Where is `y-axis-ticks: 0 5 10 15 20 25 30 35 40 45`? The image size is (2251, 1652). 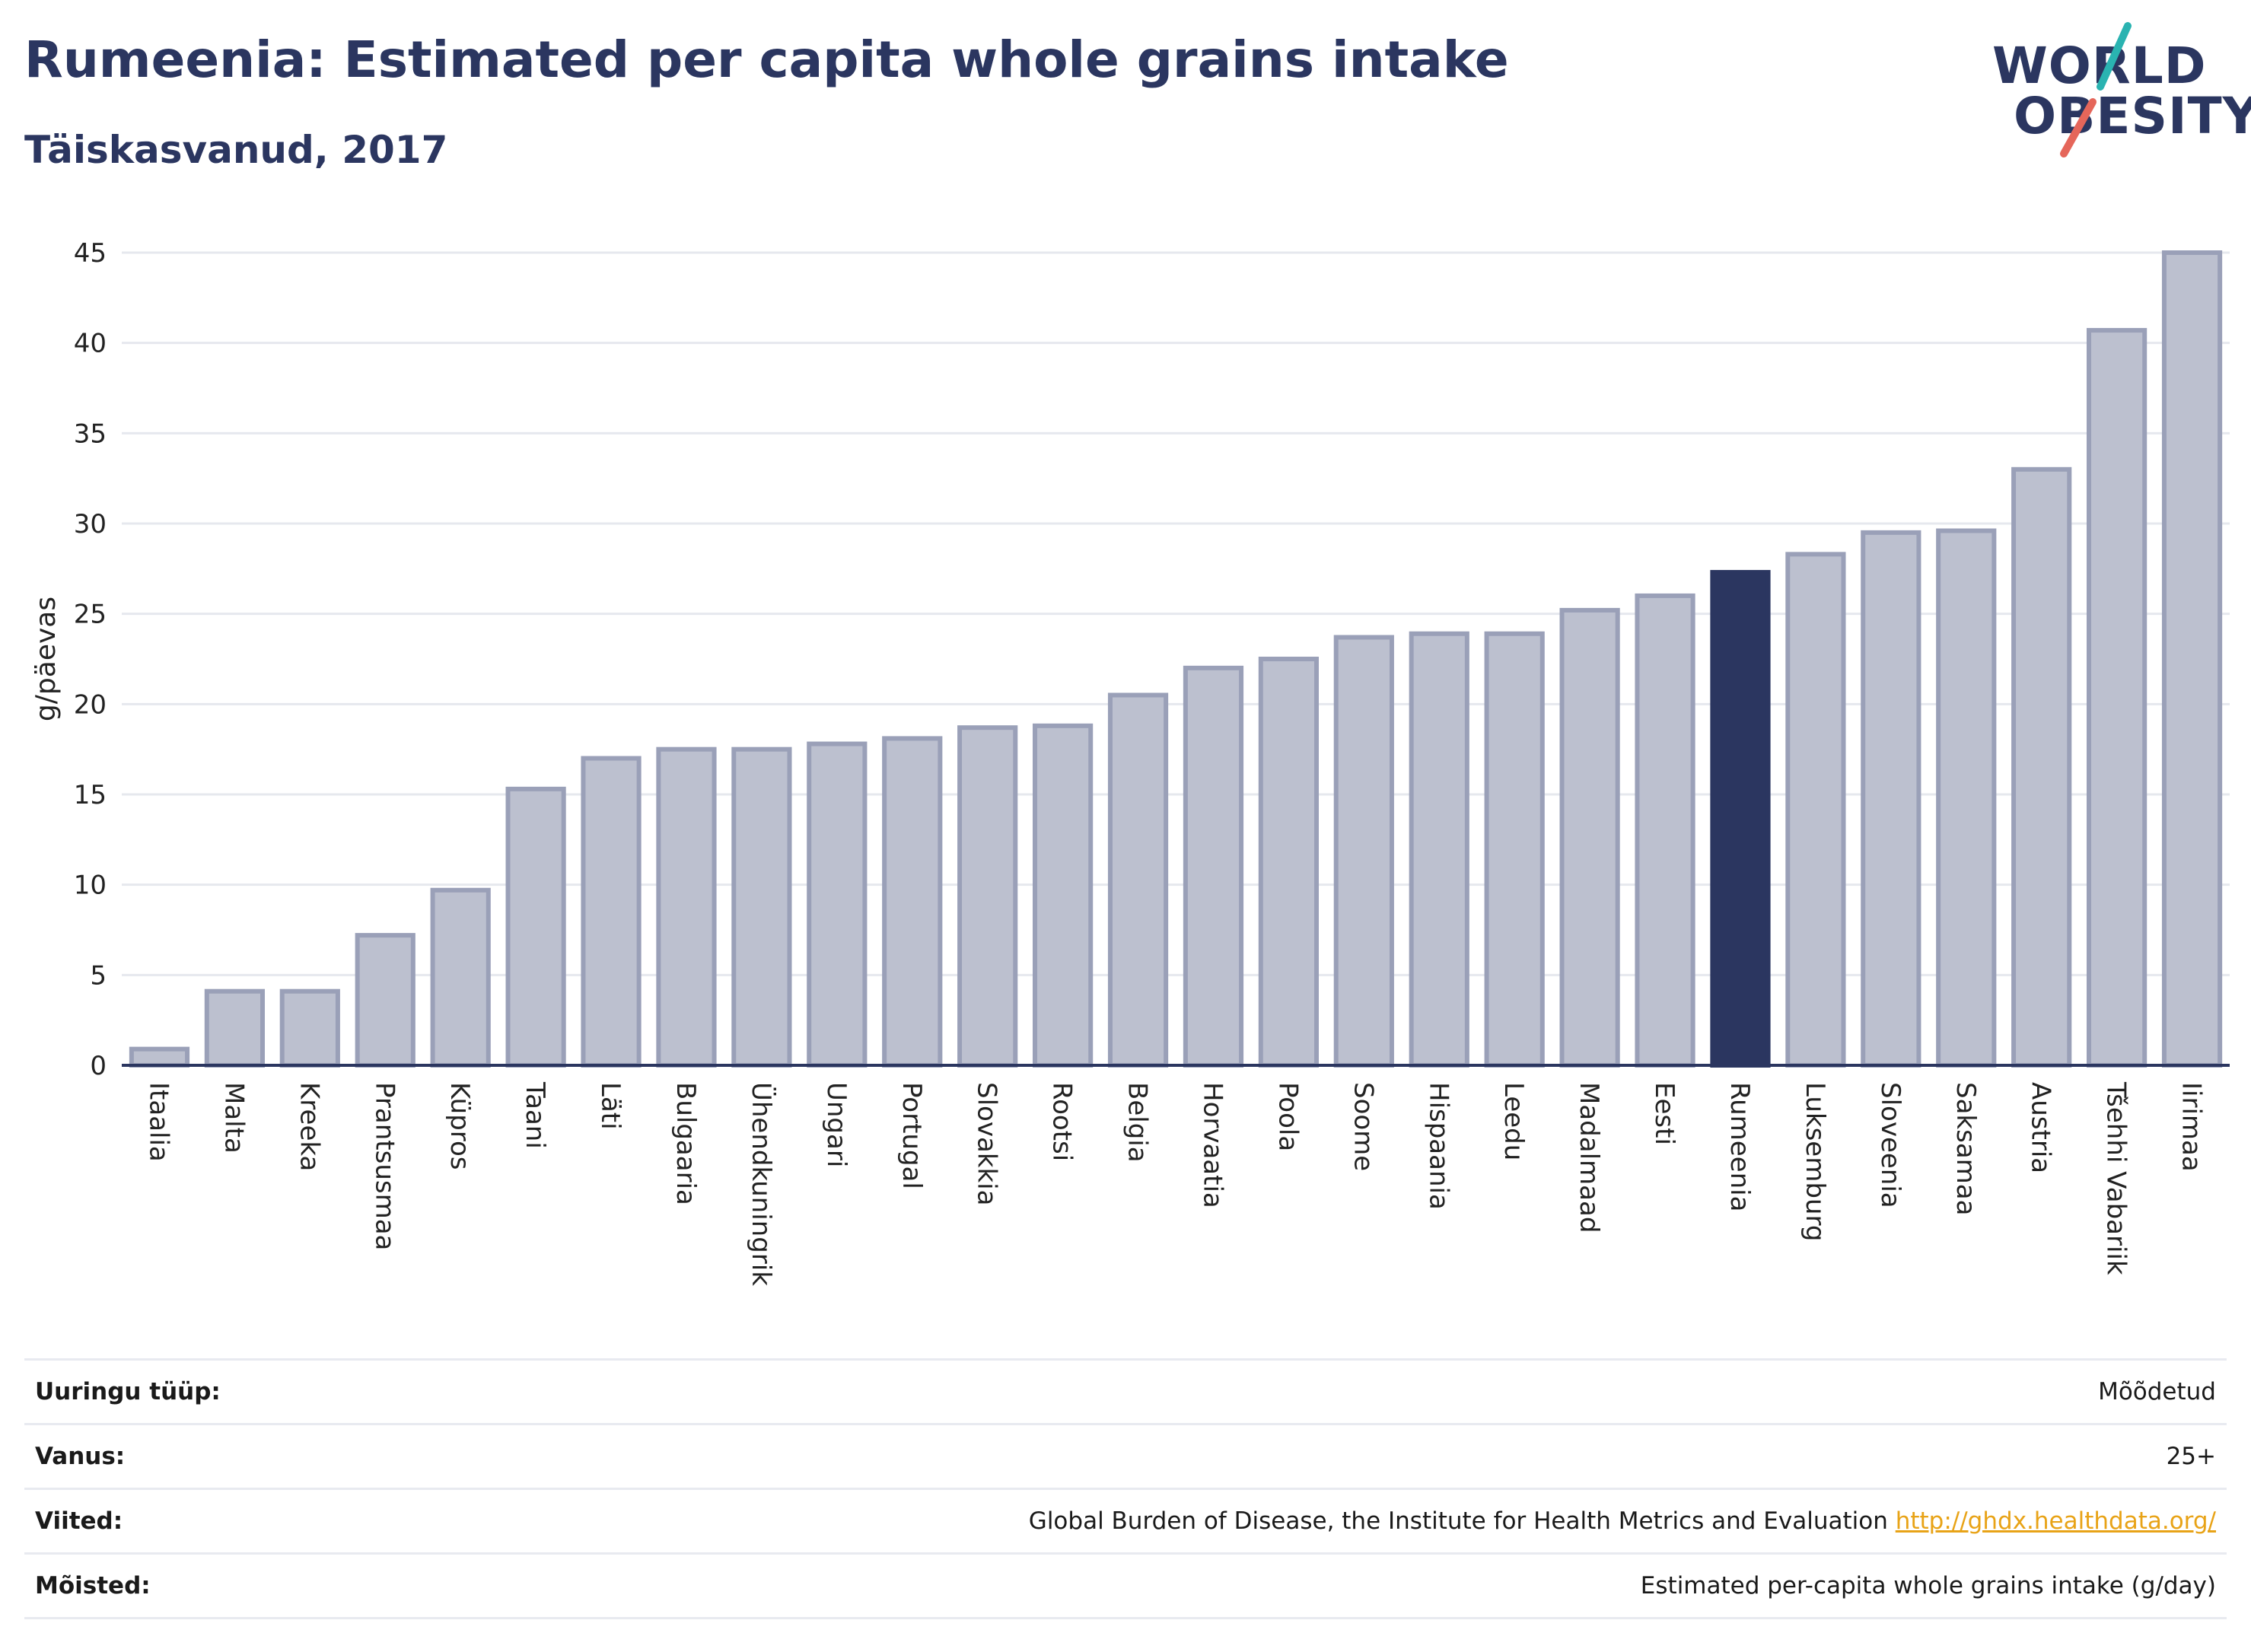
y-axis-ticks: 0 5 10 15 20 25 30 35 40 45 is located at coordinates (90, 659).